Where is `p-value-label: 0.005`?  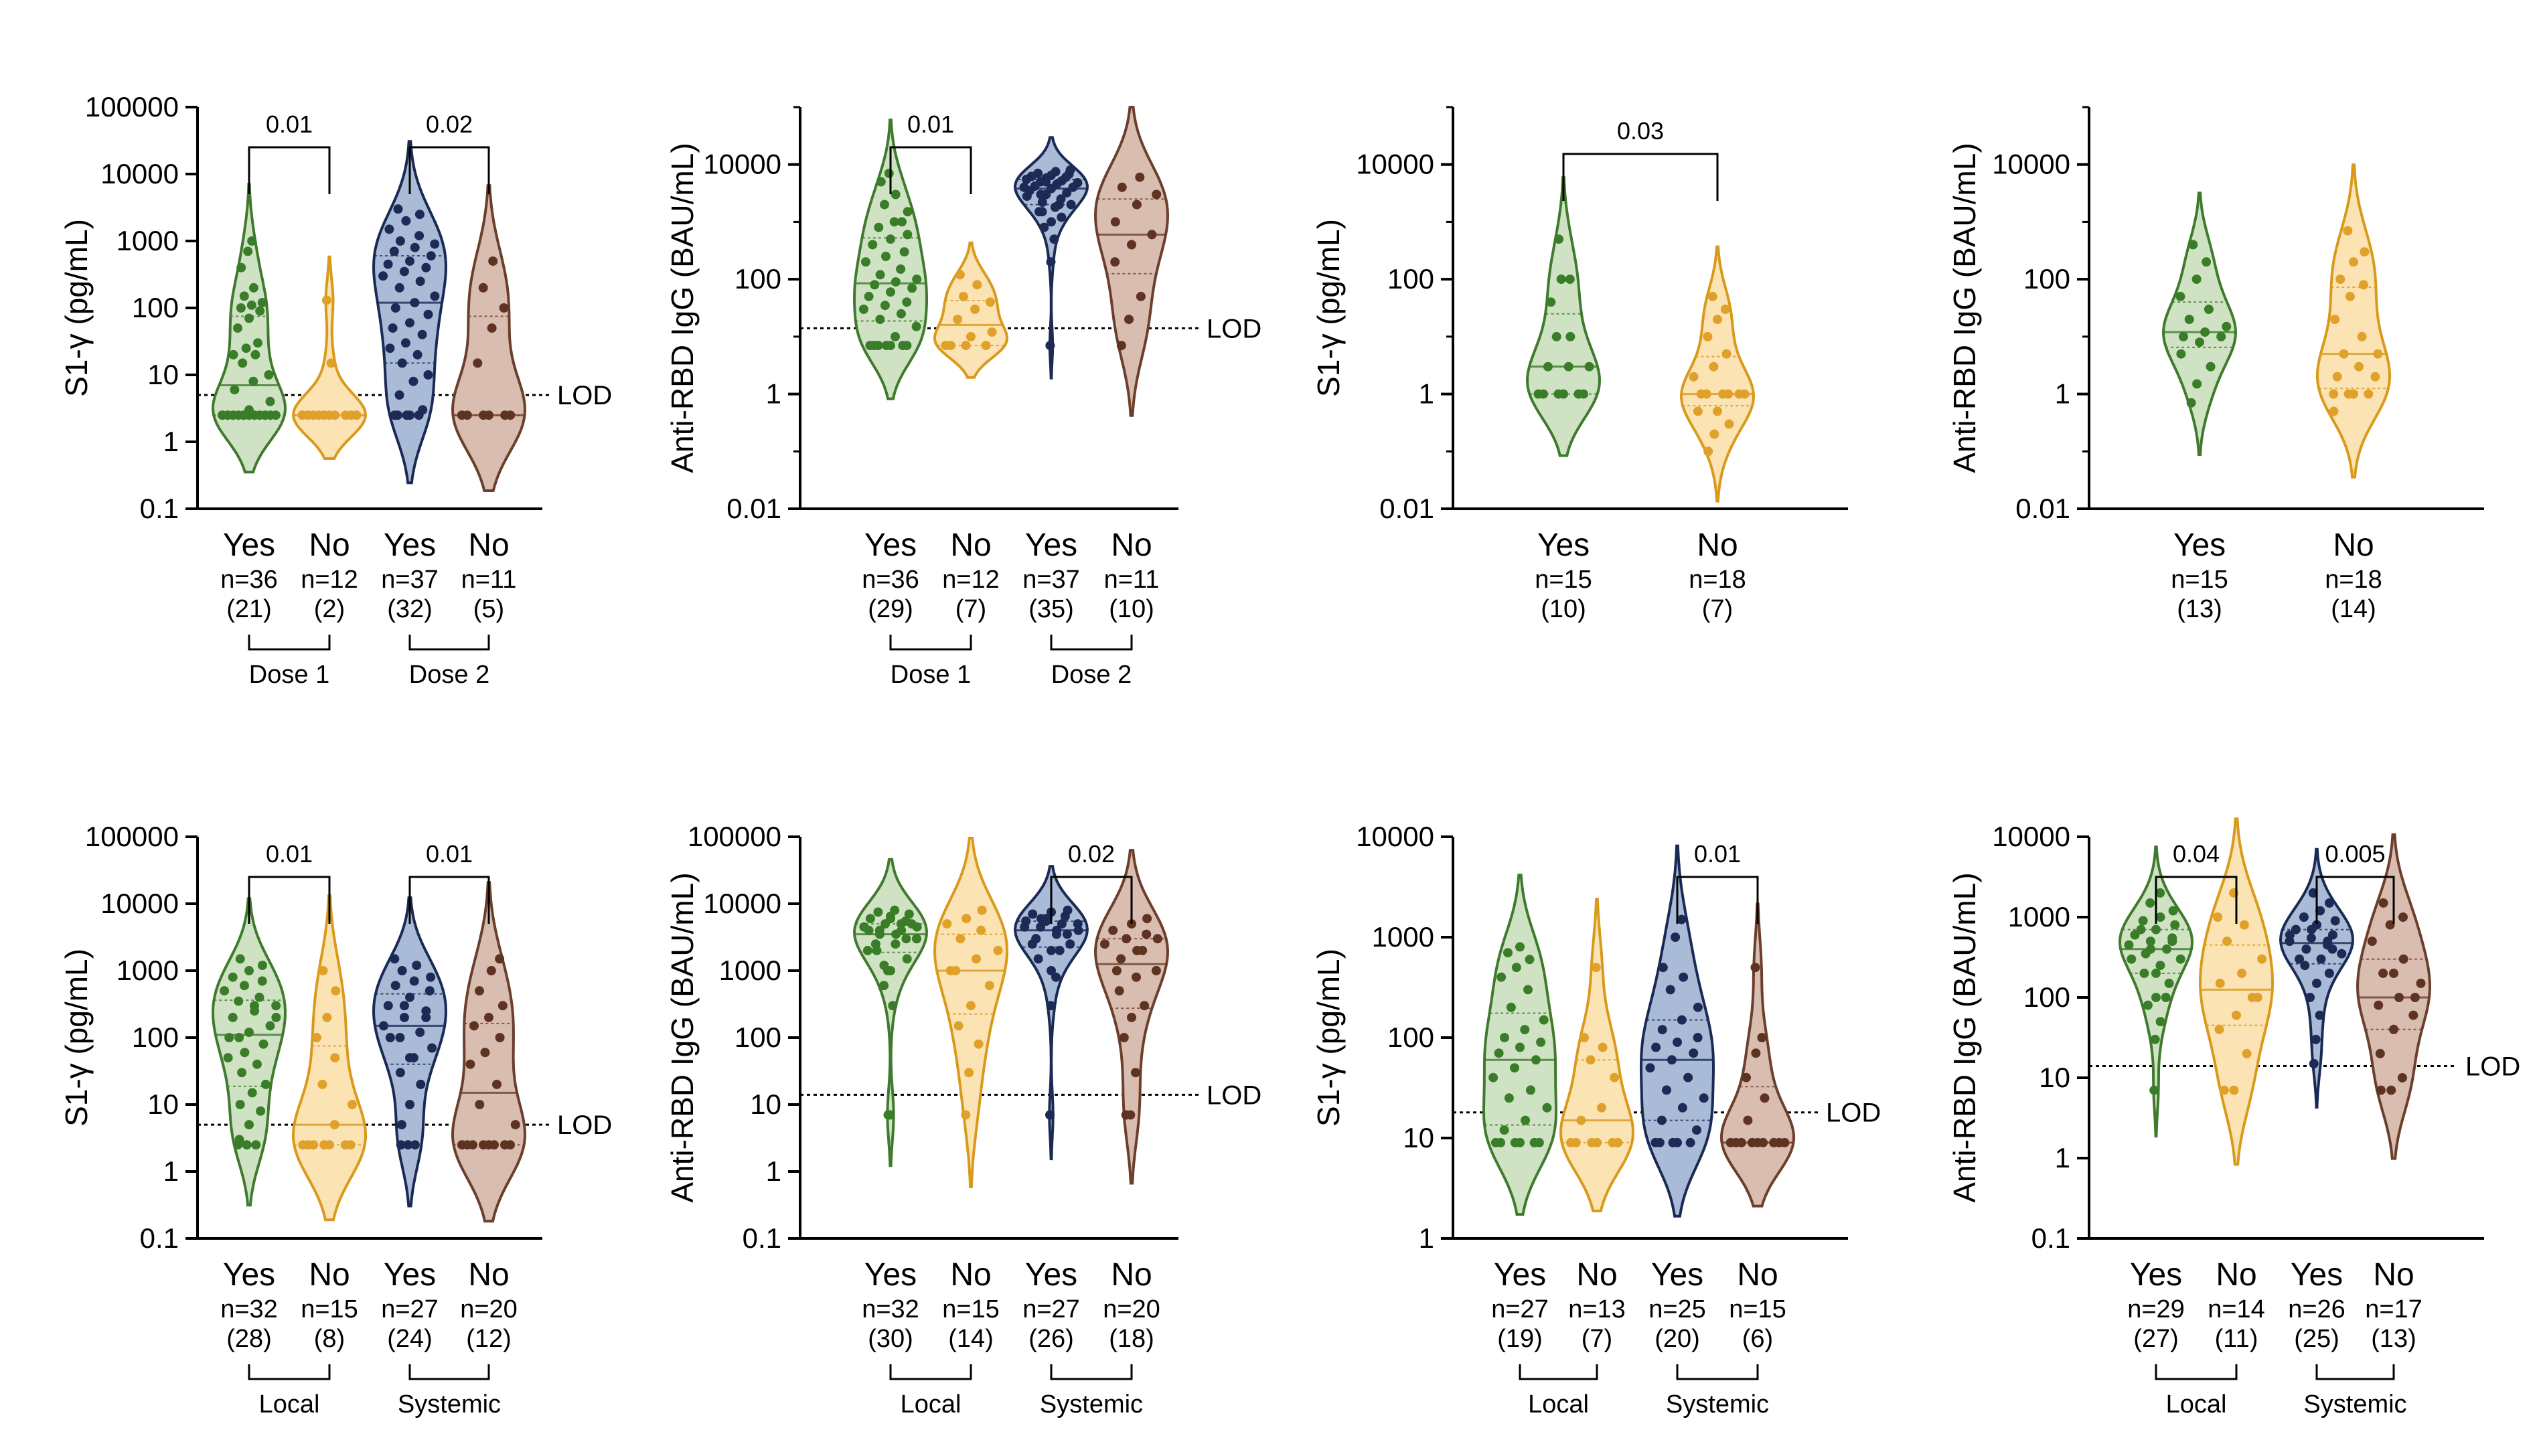
p-value-label: 0.005 is located at coordinates (2355, 854).